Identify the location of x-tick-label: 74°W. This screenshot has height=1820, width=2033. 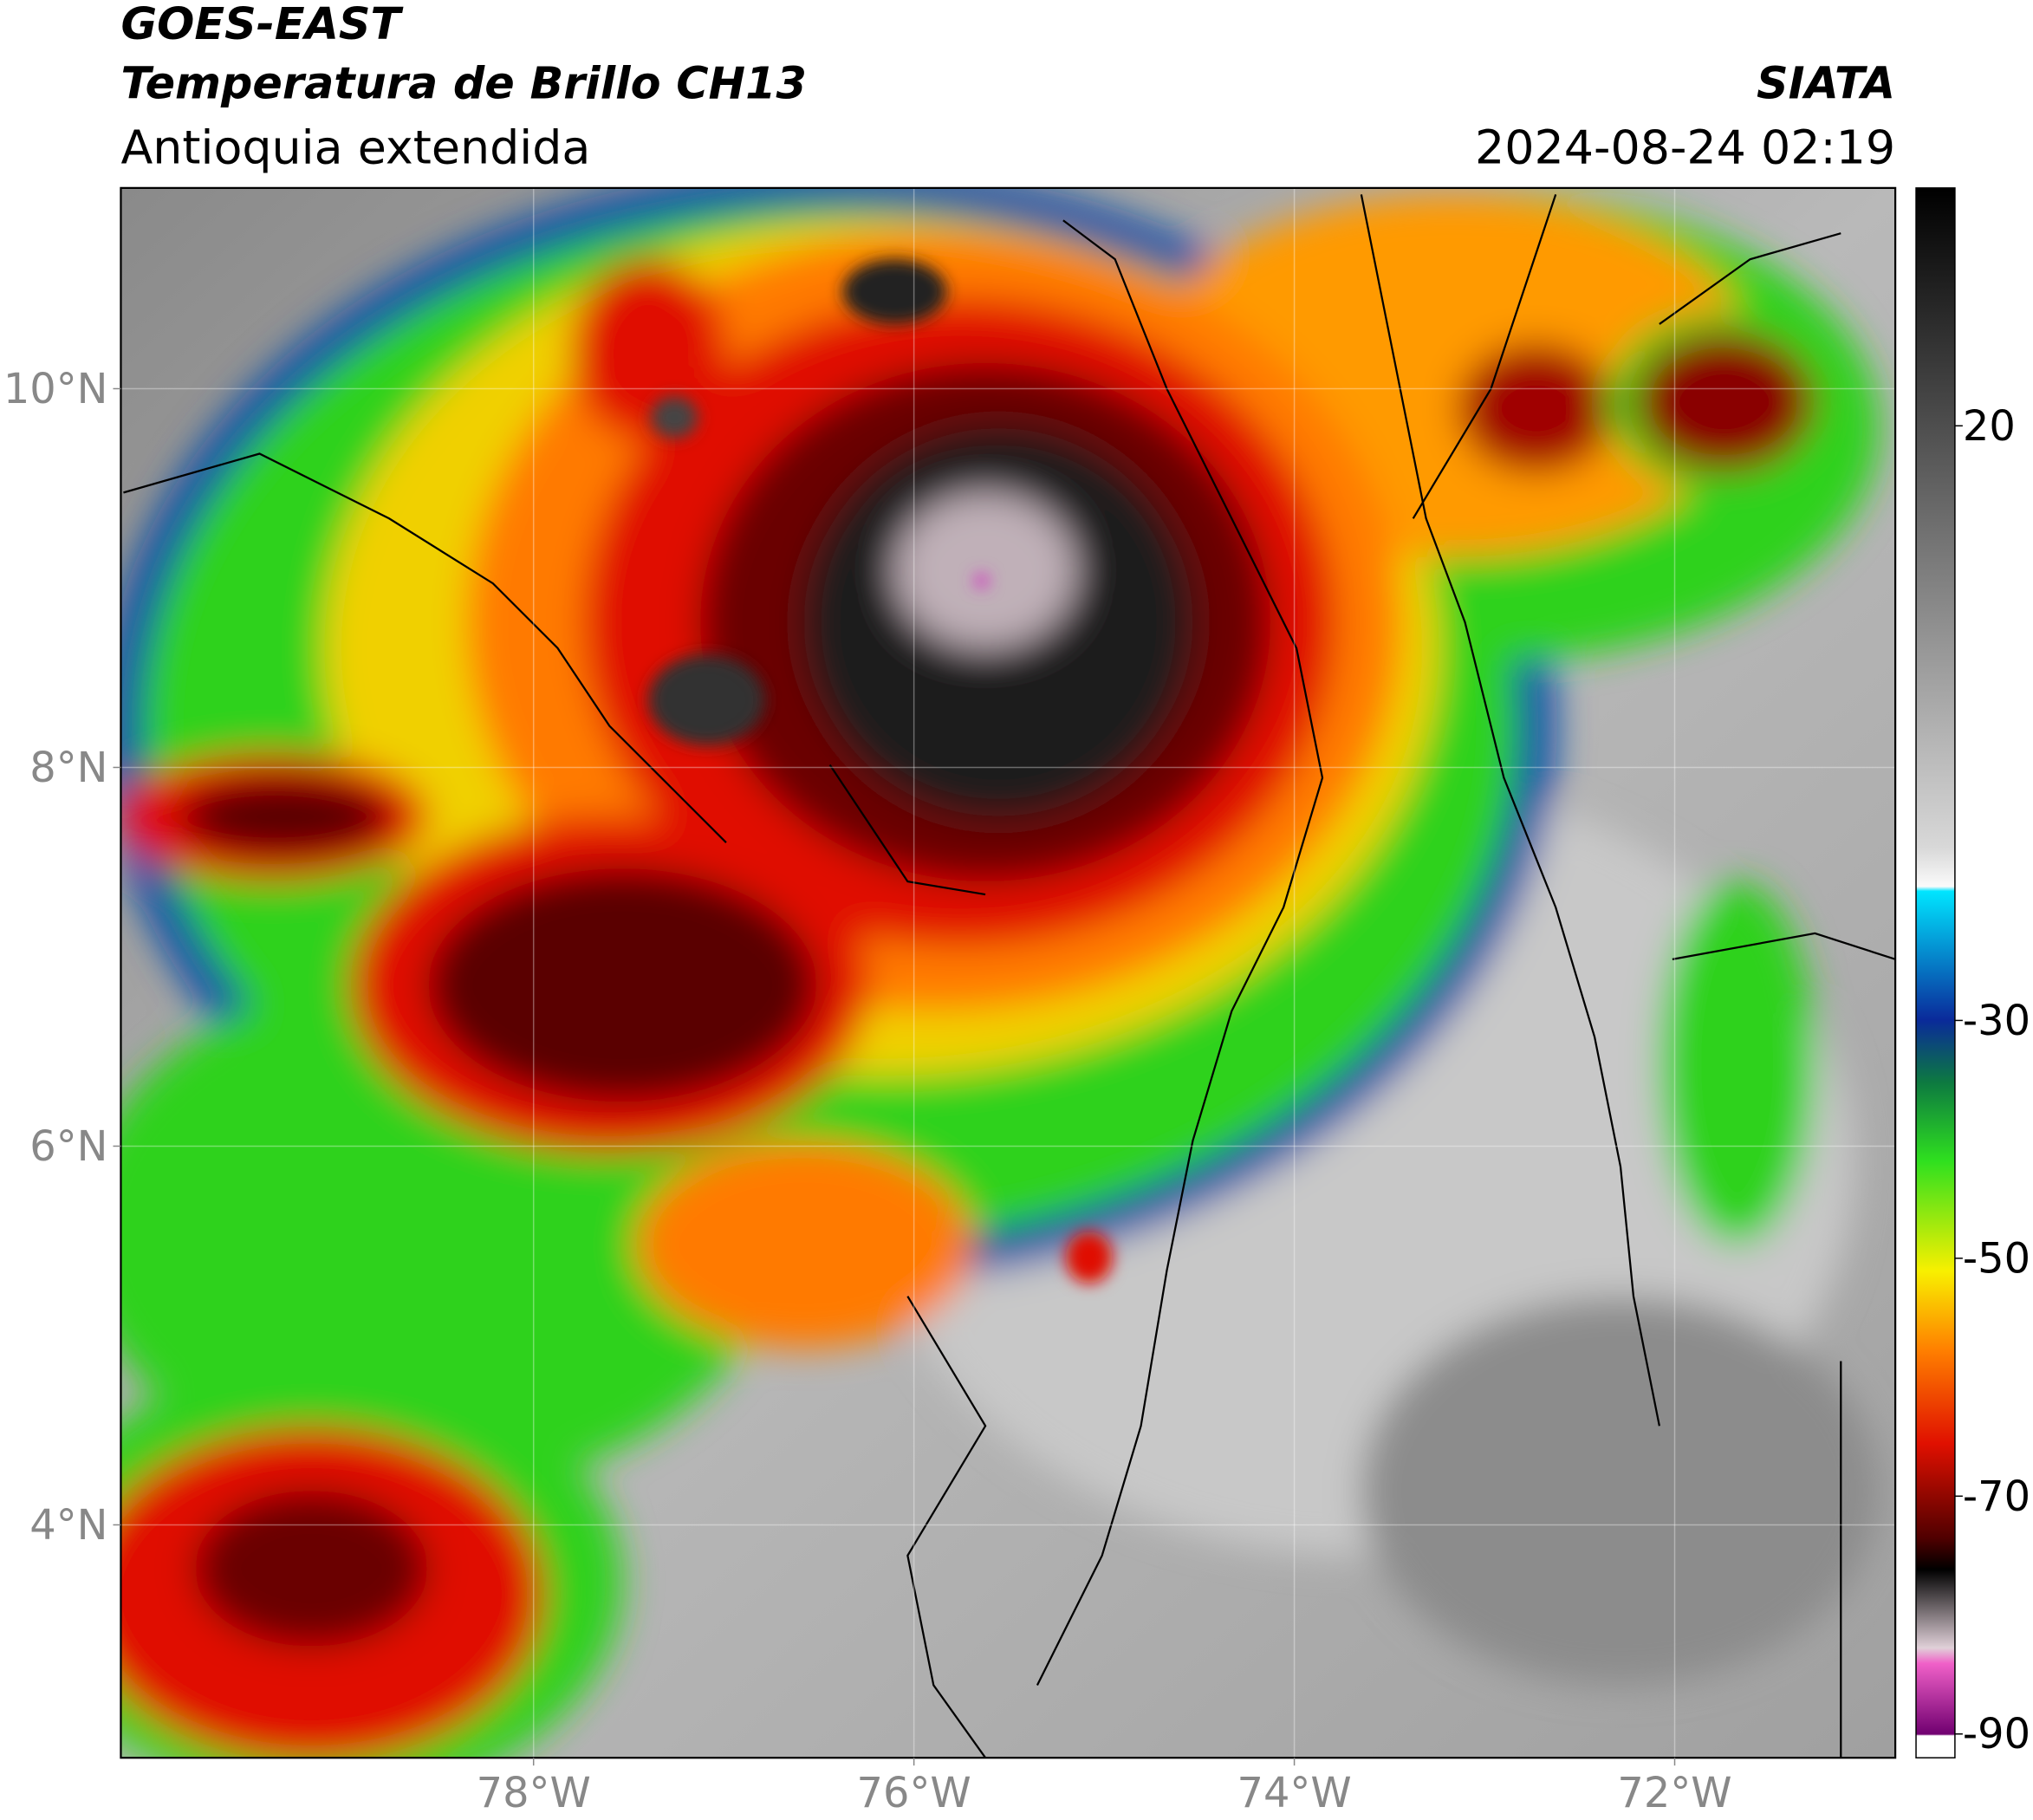
(1294, 1793).